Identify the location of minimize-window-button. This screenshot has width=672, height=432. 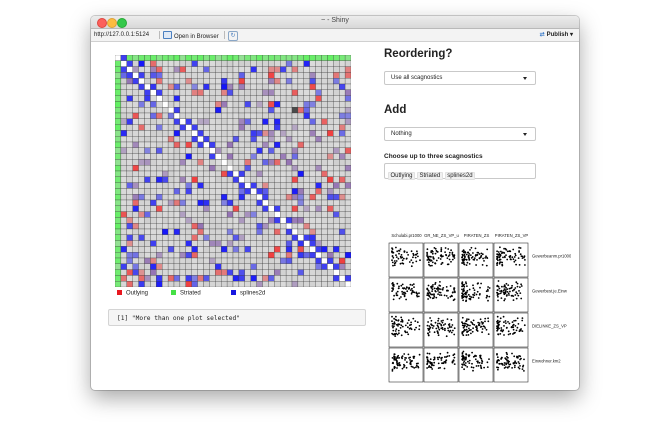
(112, 23).